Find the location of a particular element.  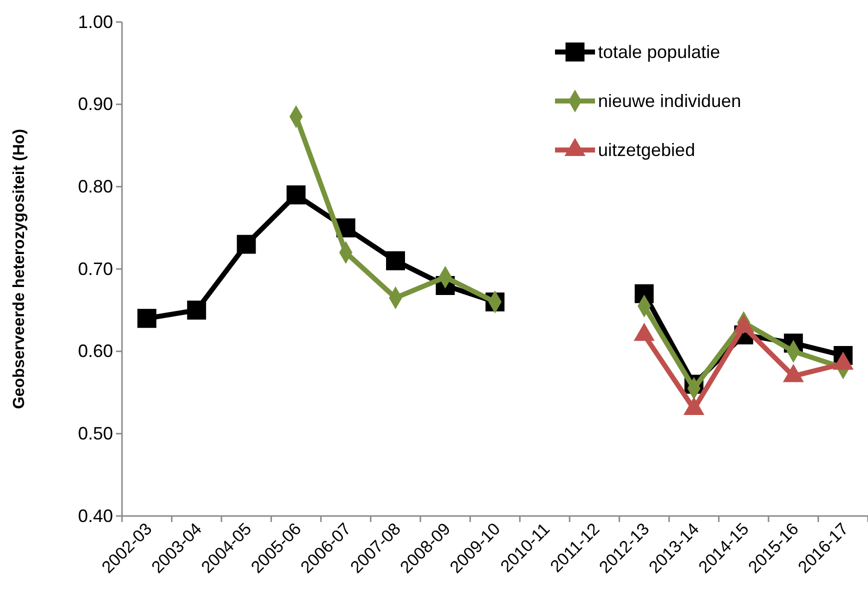

y-tick-label: 0.40 is located at coordinates (95, 516).